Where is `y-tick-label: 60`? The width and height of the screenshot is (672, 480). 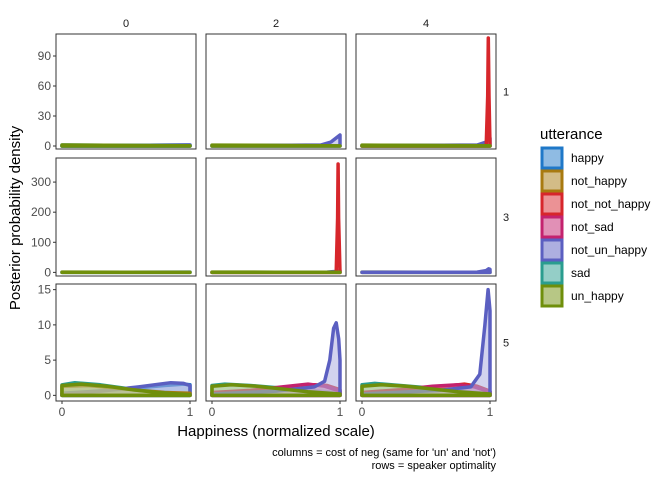 y-tick-label: 60 is located at coordinates (45, 86).